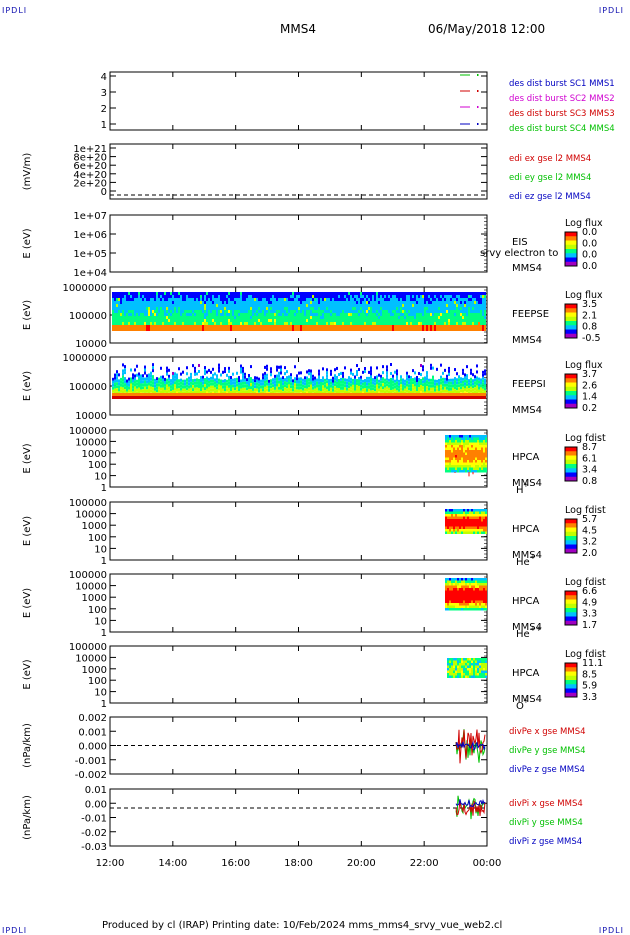 The width and height of the screenshot is (630, 935). I want to click on colorbar-segment, so click(571, 614).